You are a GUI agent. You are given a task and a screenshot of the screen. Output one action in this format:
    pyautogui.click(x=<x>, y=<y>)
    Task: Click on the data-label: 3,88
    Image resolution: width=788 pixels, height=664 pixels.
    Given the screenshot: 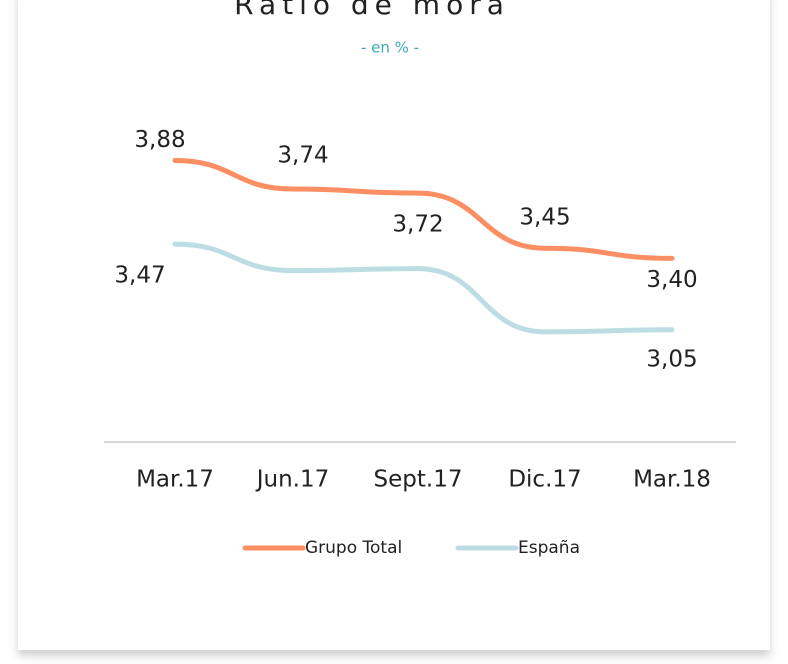 What is the action you would take?
    pyautogui.click(x=159, y=140)
    